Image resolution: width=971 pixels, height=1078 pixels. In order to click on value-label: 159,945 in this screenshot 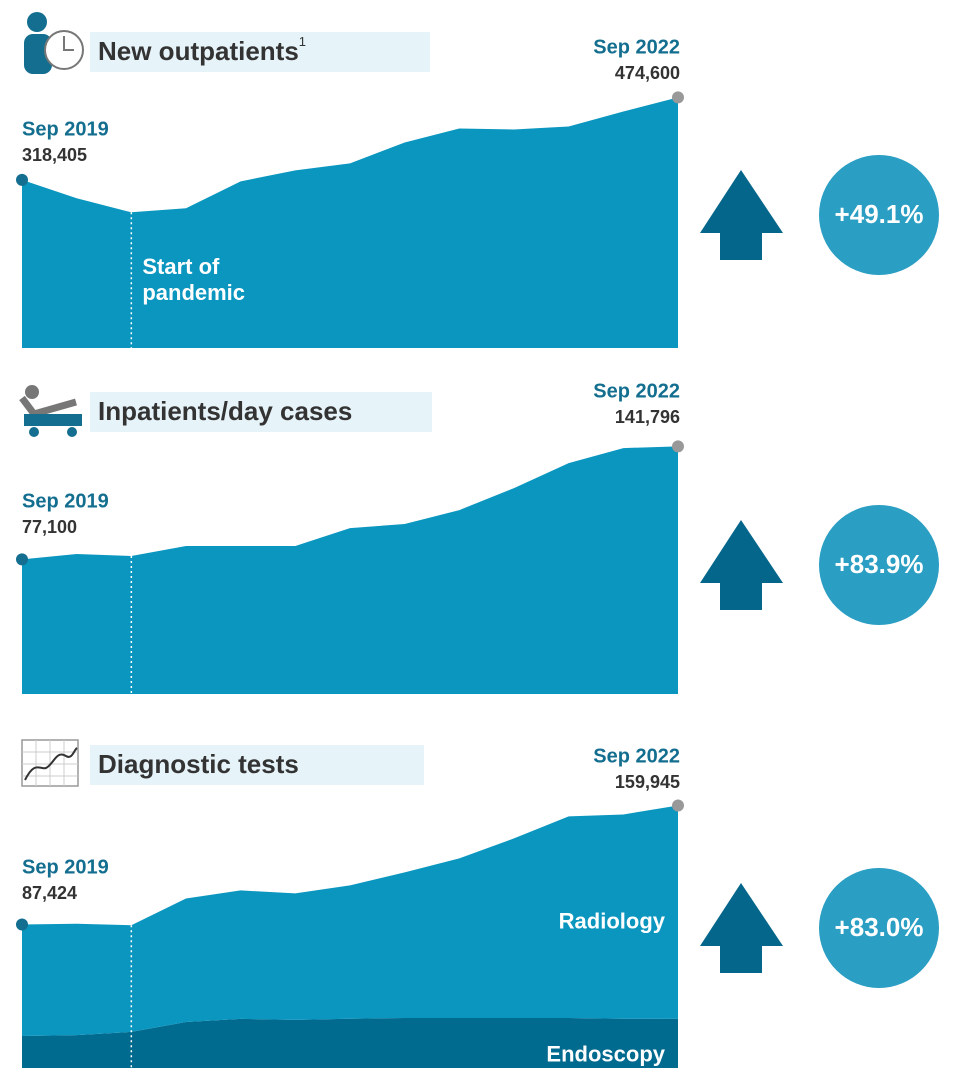, I will do `click(647, 782)`.